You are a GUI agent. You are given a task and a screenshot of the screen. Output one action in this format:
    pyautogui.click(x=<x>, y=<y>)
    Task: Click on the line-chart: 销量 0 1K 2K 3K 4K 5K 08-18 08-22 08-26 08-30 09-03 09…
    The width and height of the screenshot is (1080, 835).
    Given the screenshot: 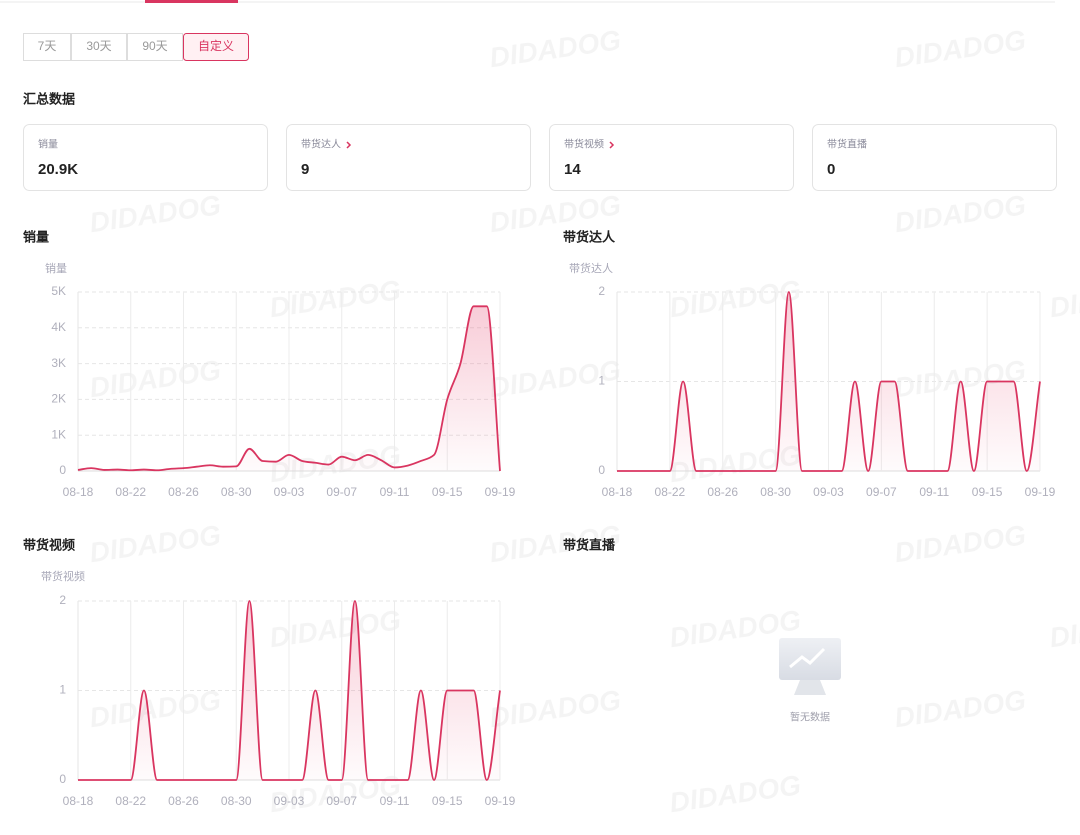 What is the action you would take?
    pyautogui.click(x=280, y=380)
    